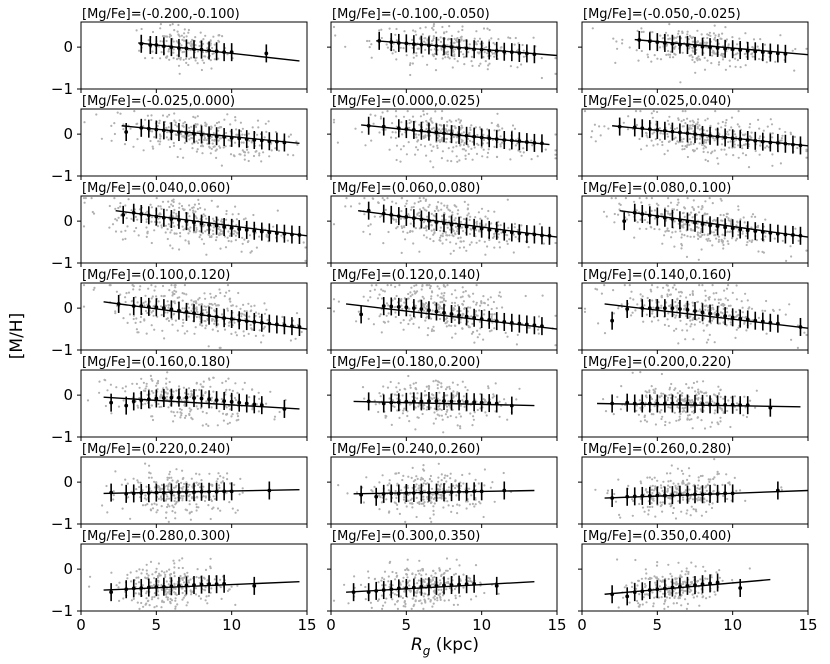  Describe the element at coordinates (179, 313) in the screenshot. I see `panel: −10[Mg/Fe]=(0.100,0.120)` at that location.